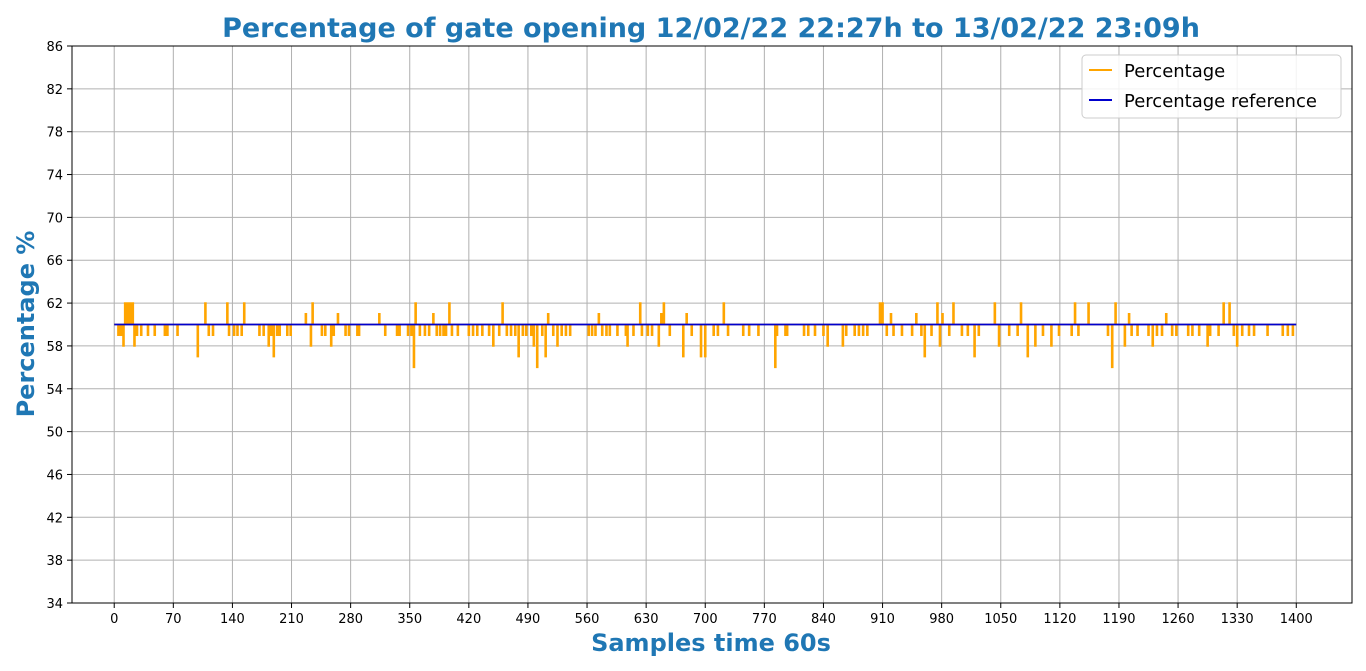  What do you see at coordinates (54, 90) in the screenshot?
I see `y-tick-label: 82` at bounding box center [54, 90].